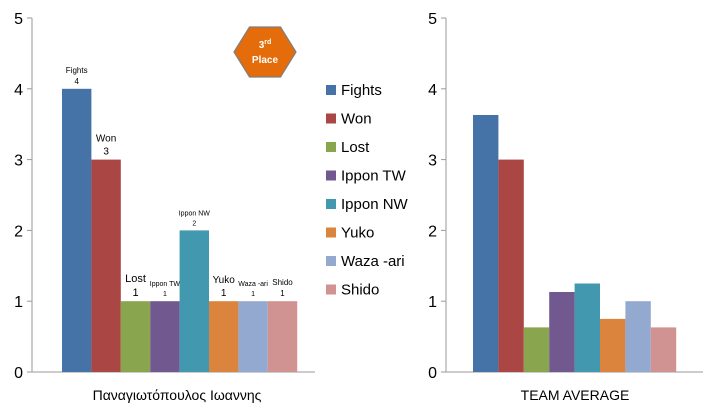 This screenshot has width=707, height=415. Describe the element at coordinates (361, 90) in the screenshot. I see `legend-label-fights: Fights` at that location.